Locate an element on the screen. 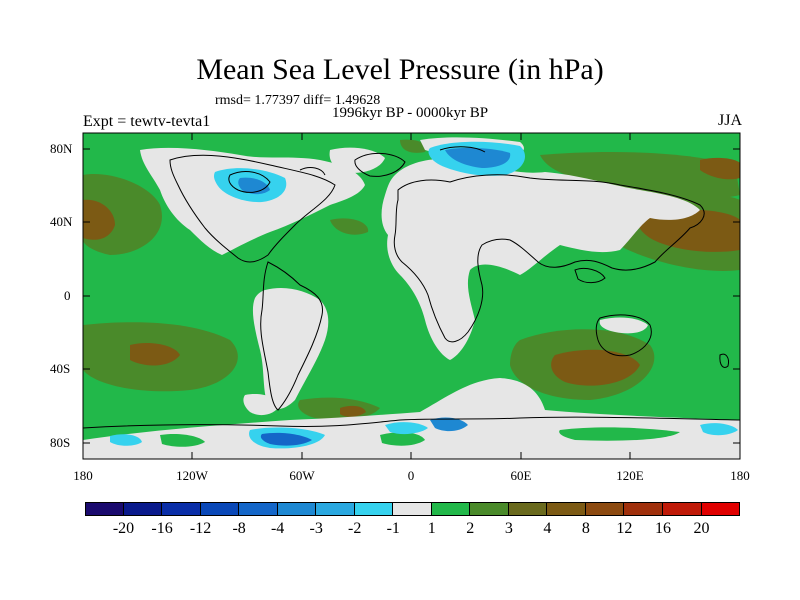 This screenshot has height=600, width=800. colorbar-label: -20 is located at coordinates (123, 528).